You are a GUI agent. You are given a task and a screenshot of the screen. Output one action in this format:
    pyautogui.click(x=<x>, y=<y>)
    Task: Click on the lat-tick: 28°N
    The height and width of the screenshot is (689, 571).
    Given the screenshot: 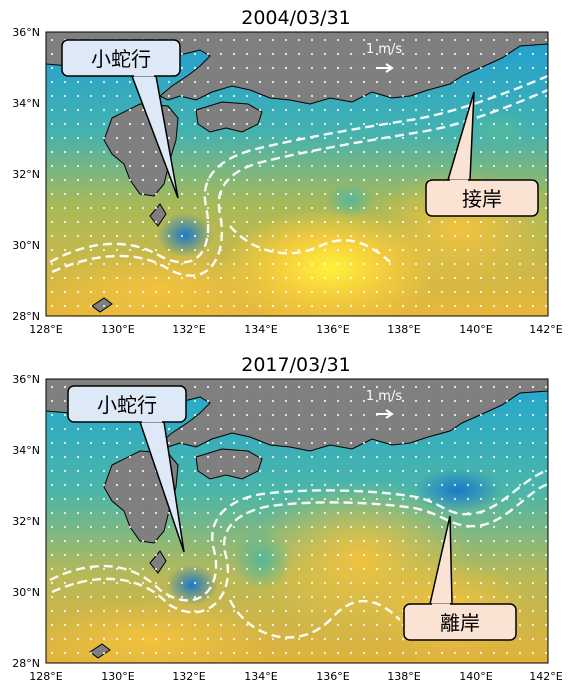 What is the action you would take?
    pyautogui.click(x=26, y=316)
    